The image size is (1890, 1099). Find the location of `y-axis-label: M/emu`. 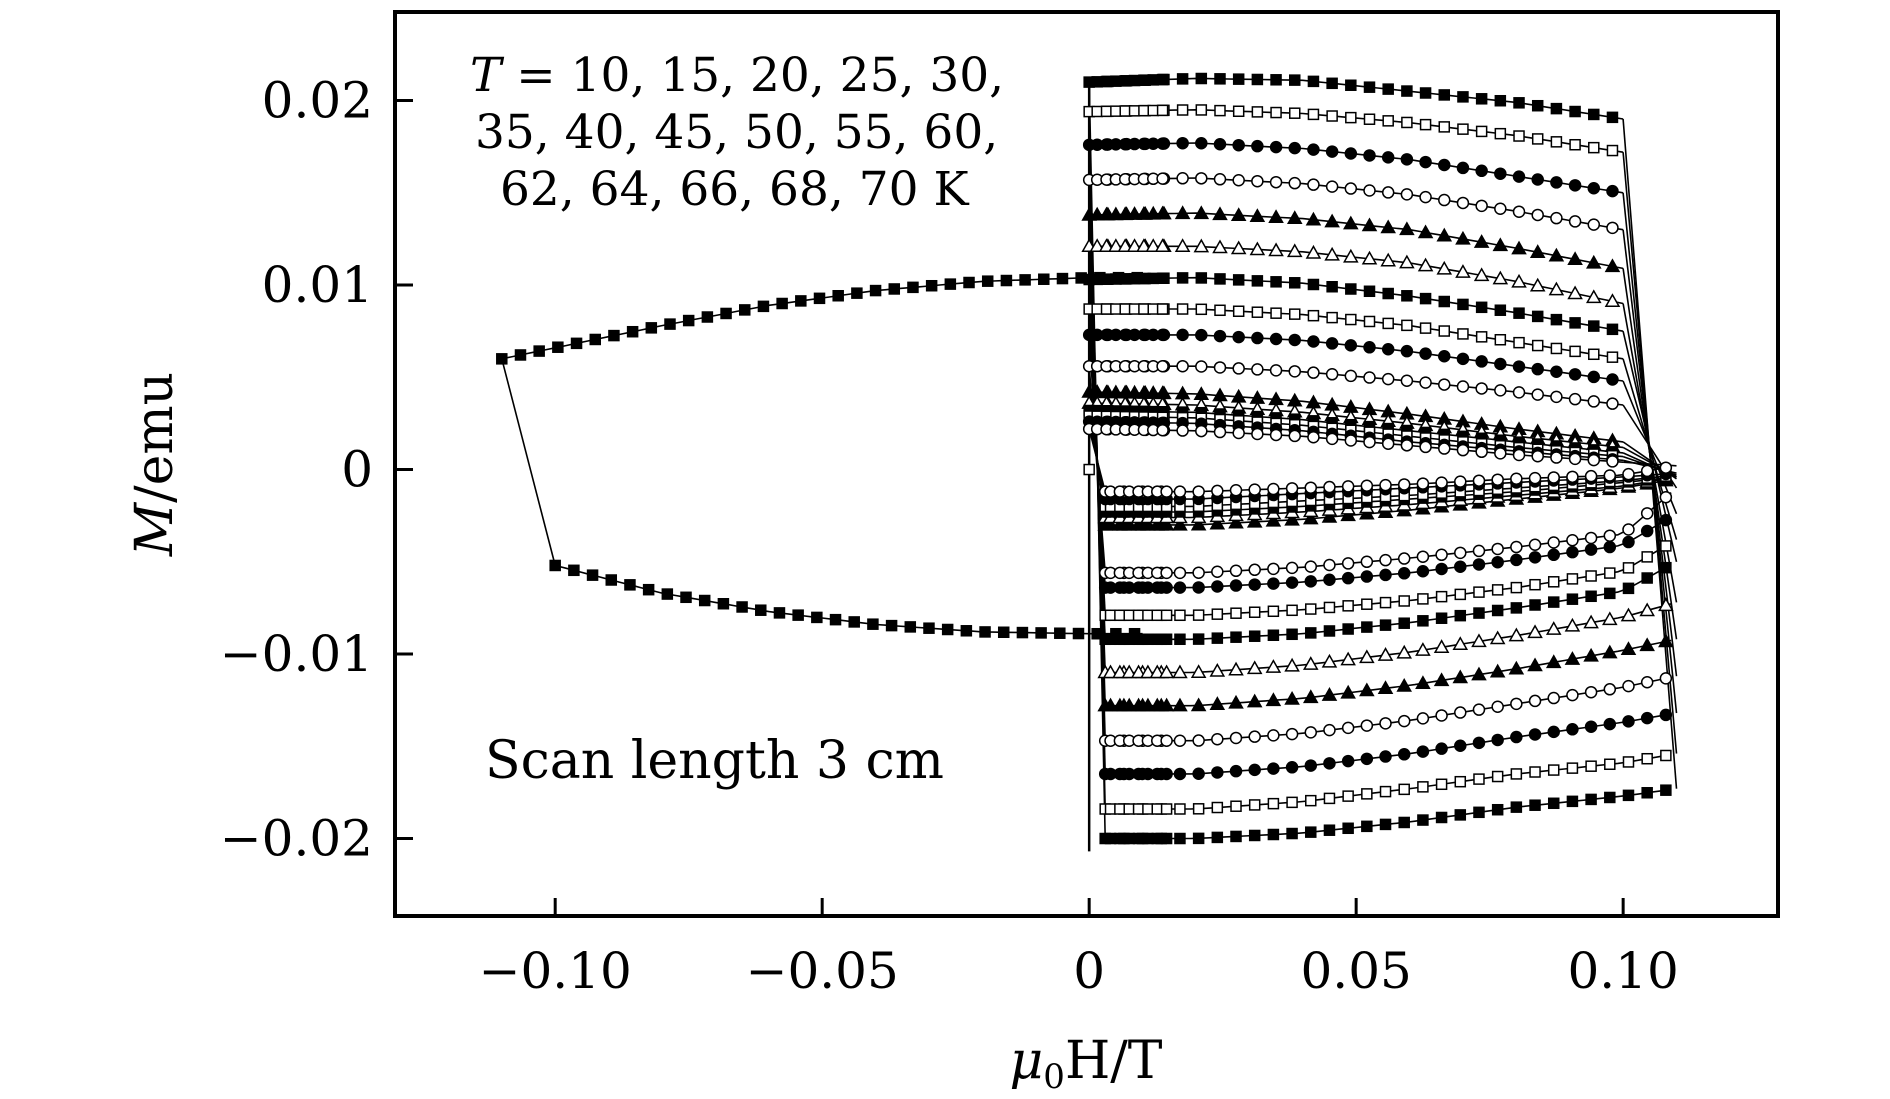

y-axis-label: M/emu is located at coordinates (155, 464).